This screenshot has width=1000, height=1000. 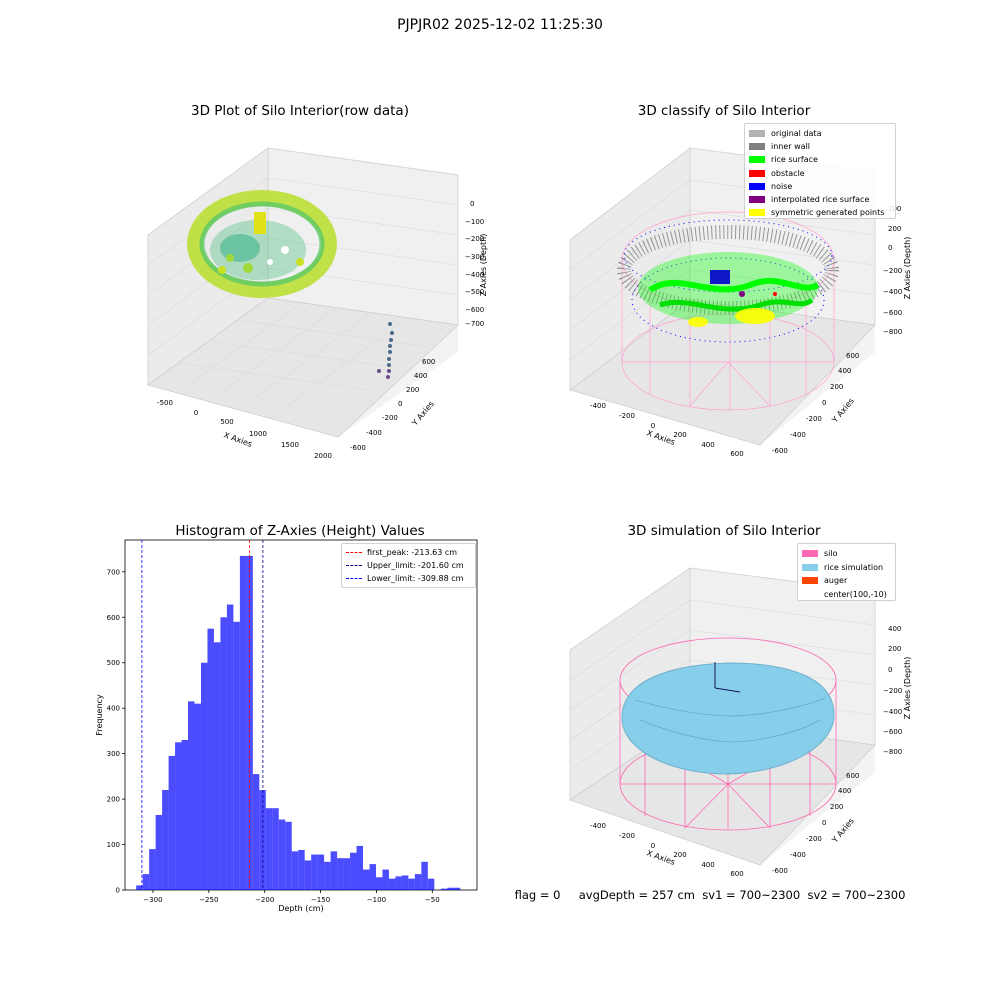 What do you see at coordinates (788, 173) in the screenshot?
I see `legend-label: obstacle` at bounding box center [788, 173].